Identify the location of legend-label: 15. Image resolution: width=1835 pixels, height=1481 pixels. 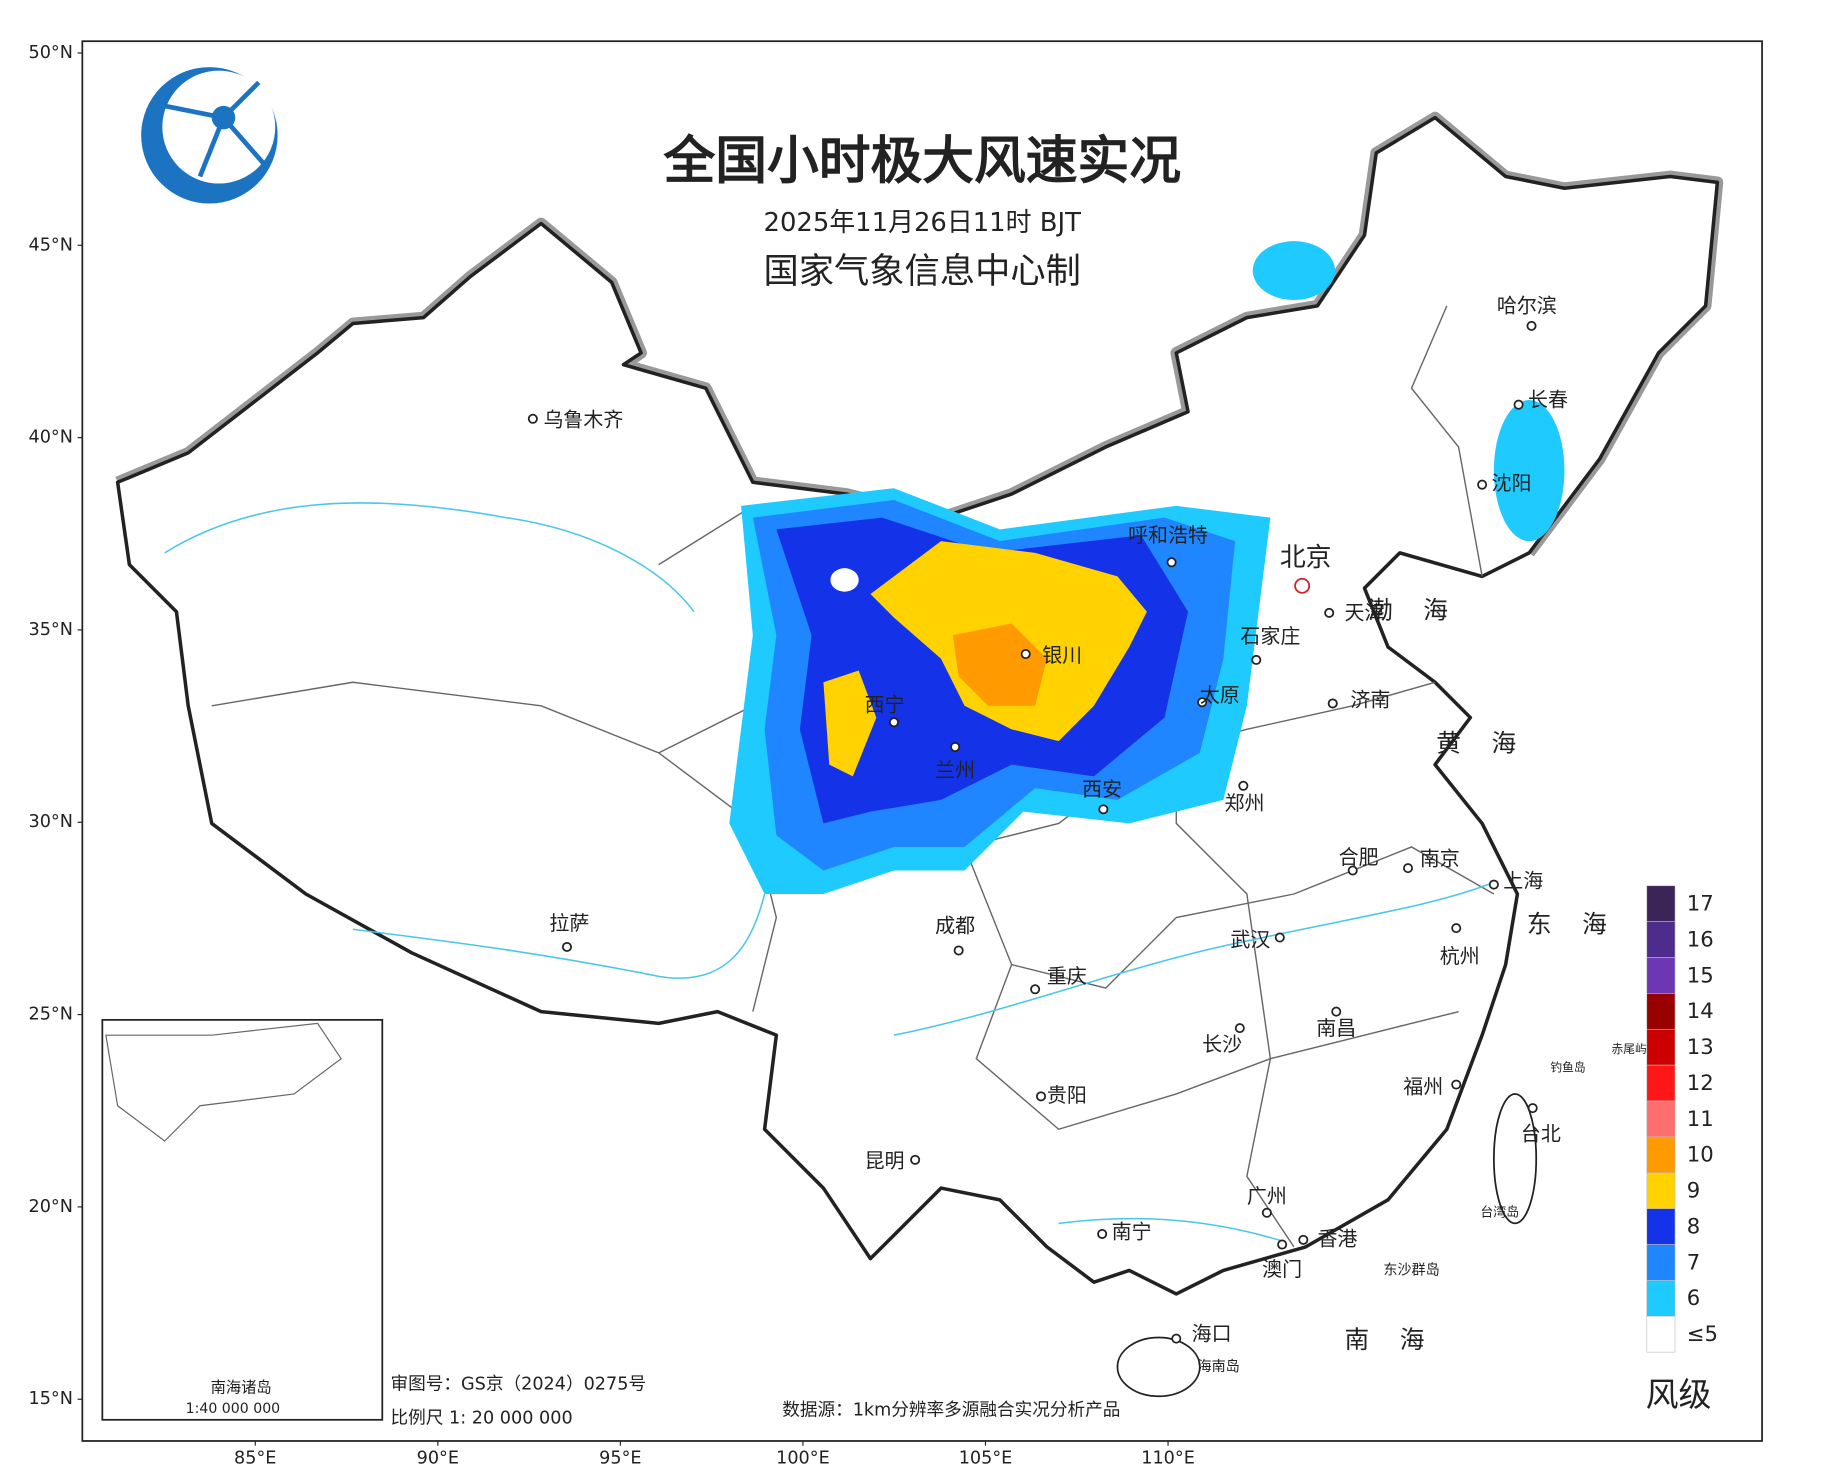
(1700, 974).